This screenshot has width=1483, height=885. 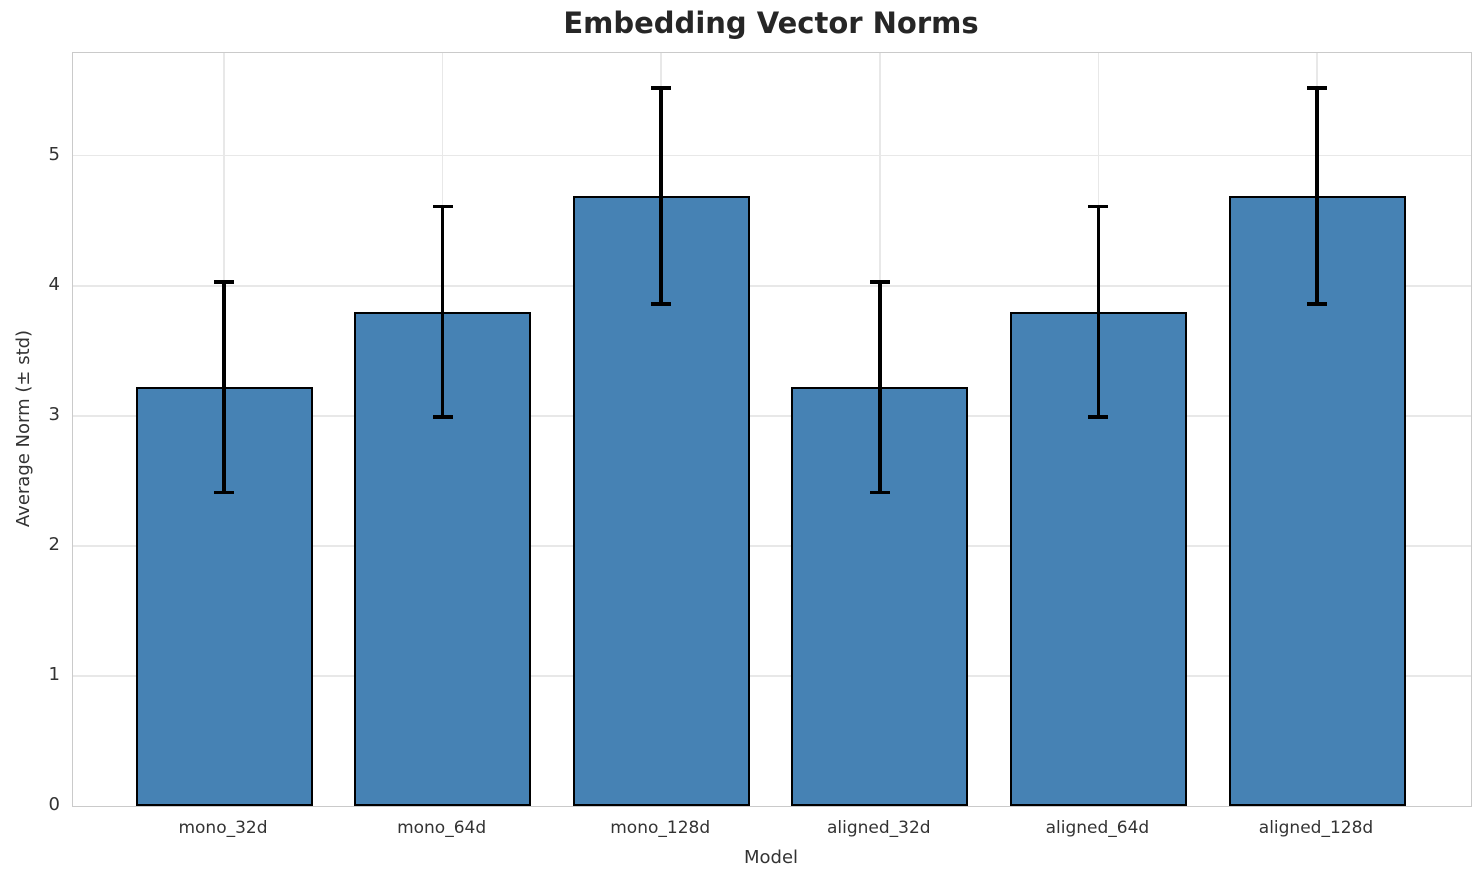 What do you see at coordinates (661, 304) in the screenshot?
I see `error-bar-cap-bottom-mono_128d` at bounding box center [661, 304].